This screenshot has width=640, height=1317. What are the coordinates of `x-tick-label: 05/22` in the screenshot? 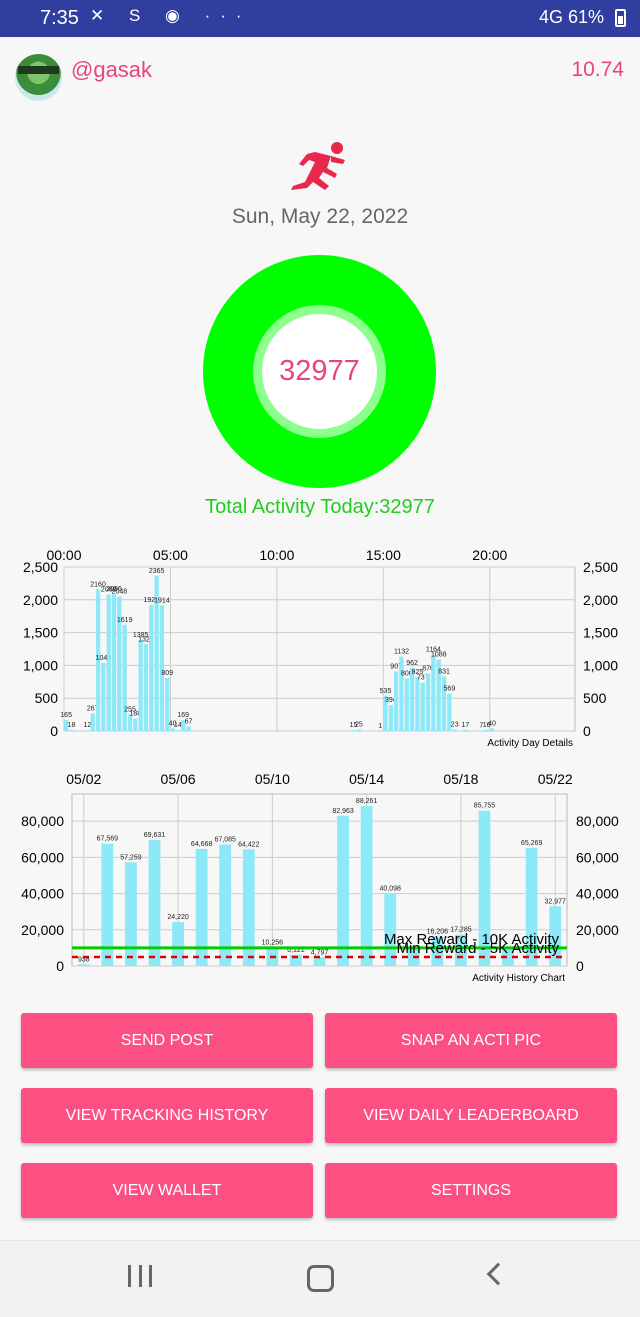 It's located at (555, 779).